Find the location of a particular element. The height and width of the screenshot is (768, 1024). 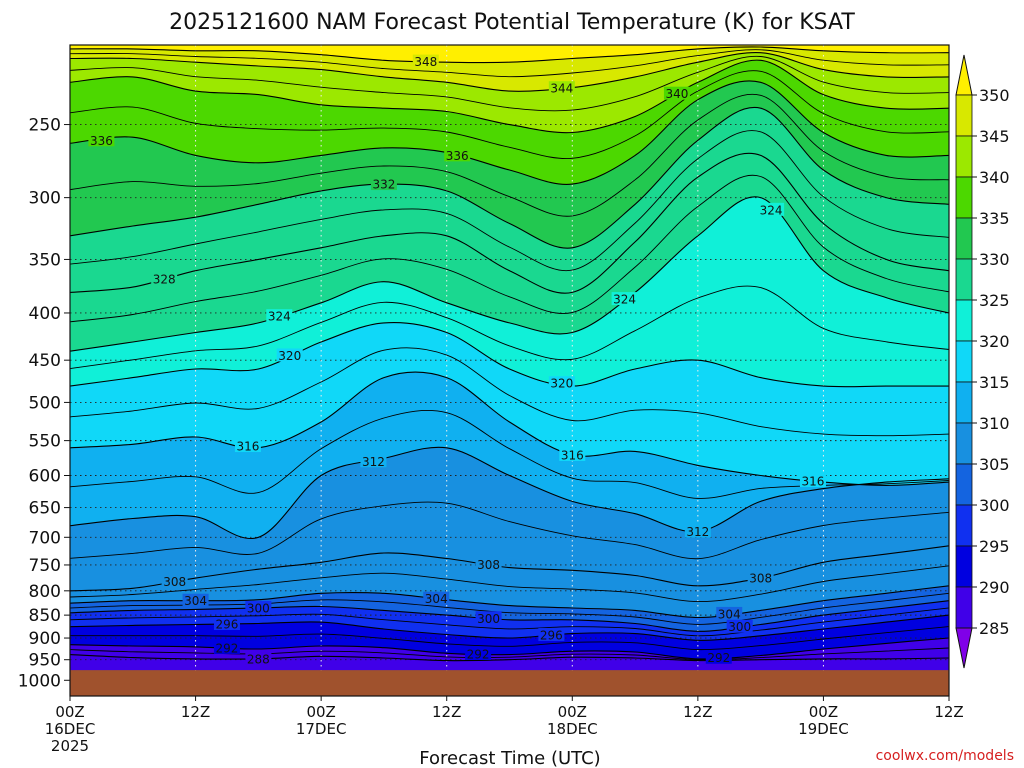

y-tick-label: 600 is located at coordinates (45, 477).